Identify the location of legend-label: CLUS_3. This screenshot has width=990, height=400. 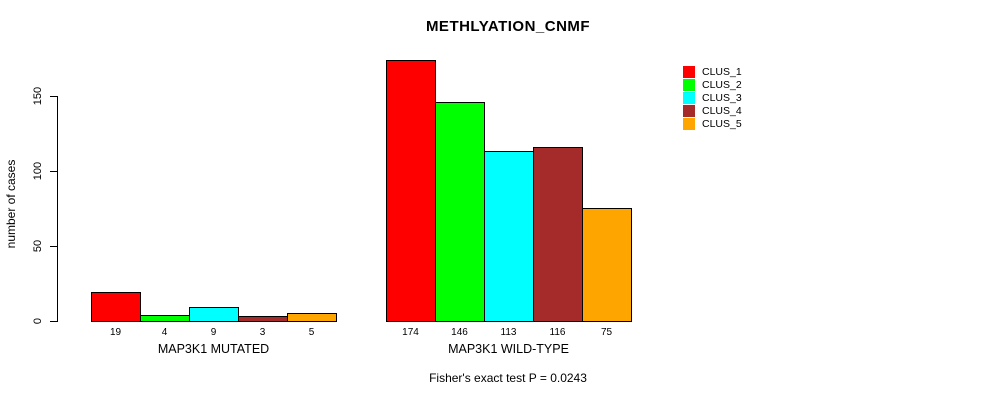
(722, 98).